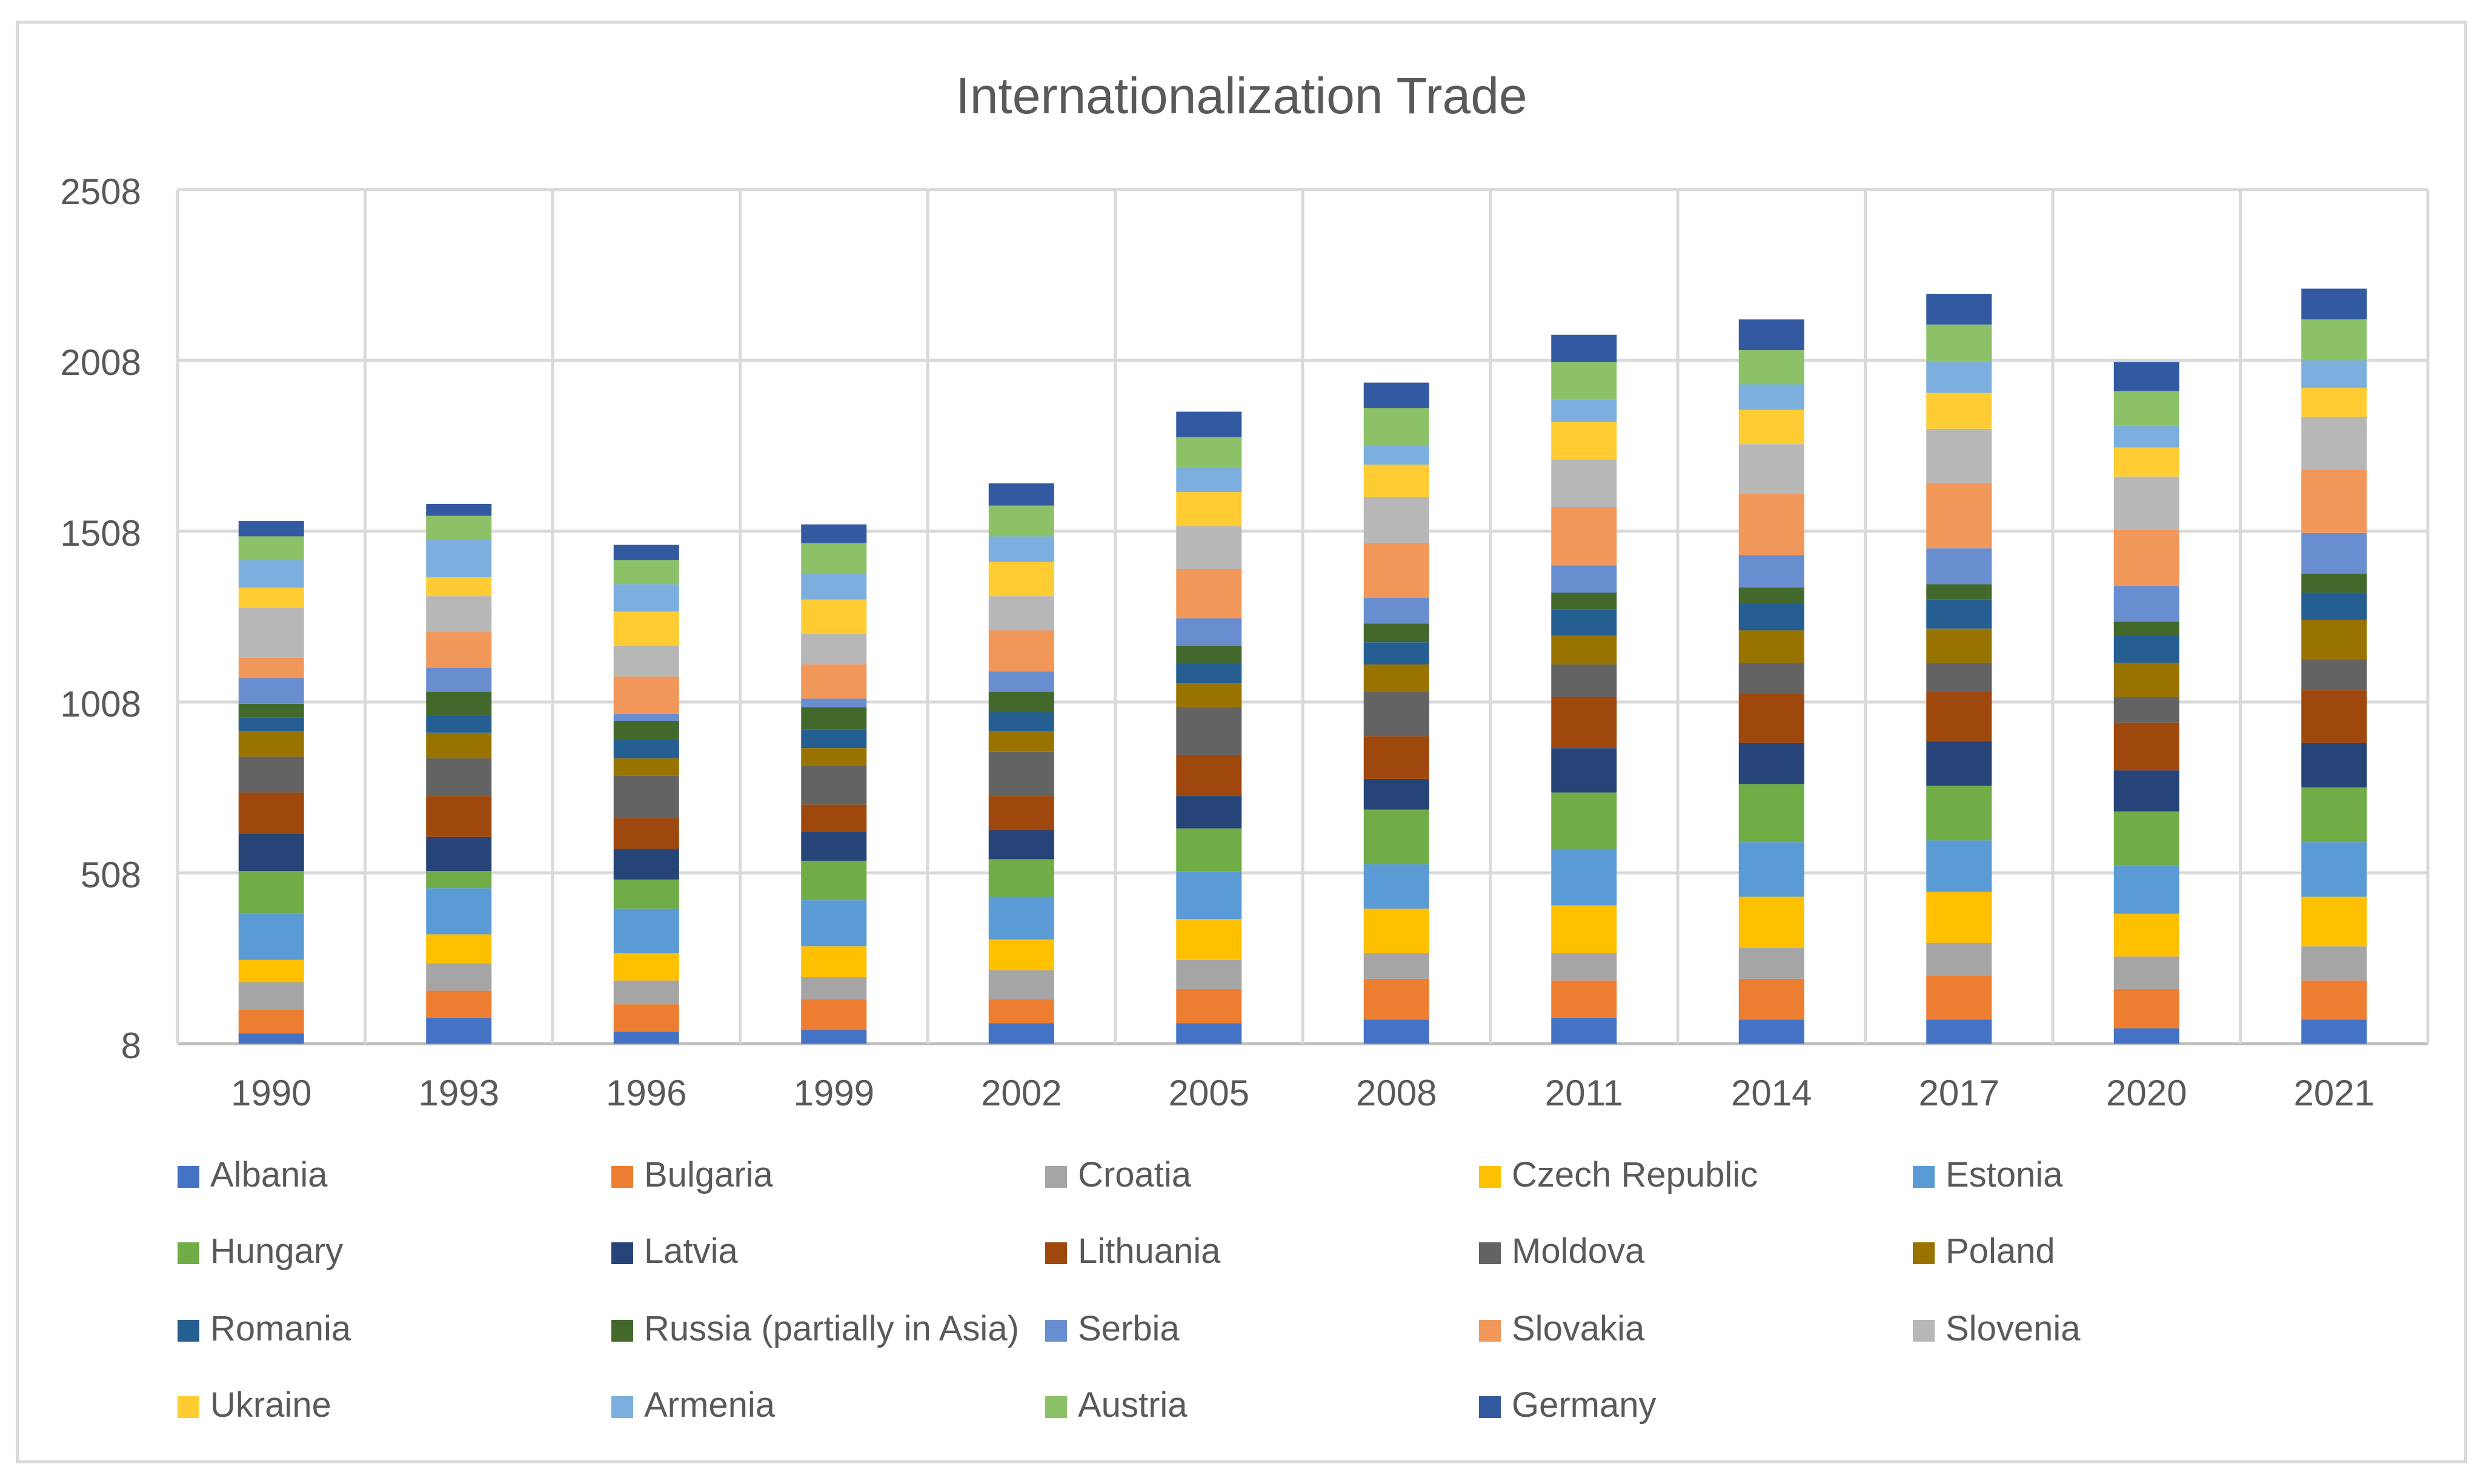 The height and width of the screenshot is (1484, 2486). I want to click on bar-segment-ukraine-1990, so click(271, 598).